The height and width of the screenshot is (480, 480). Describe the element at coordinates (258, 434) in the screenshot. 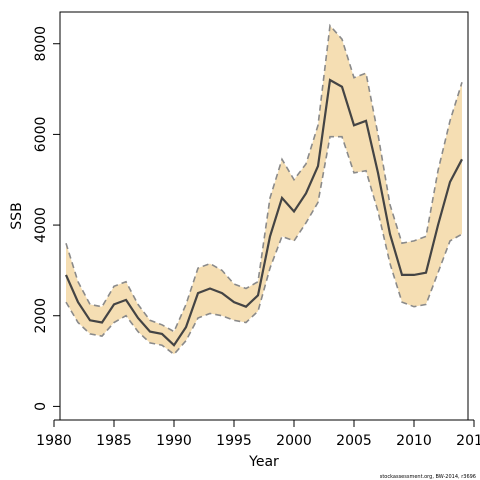

I see `x-axis: 1980 1985 1990 1995 2000 2005 2010 2015` at that location.